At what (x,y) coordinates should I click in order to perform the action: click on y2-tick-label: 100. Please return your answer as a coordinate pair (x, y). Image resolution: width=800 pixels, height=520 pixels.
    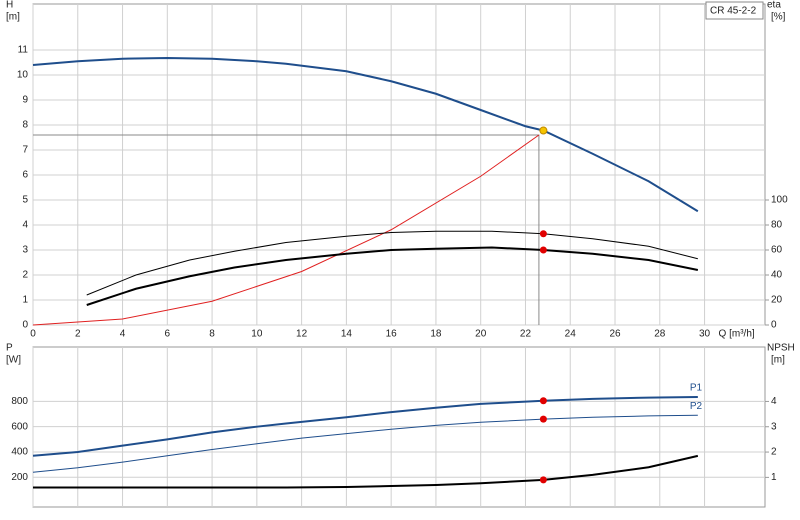
    Looking at the image, I should click on (779, 200).